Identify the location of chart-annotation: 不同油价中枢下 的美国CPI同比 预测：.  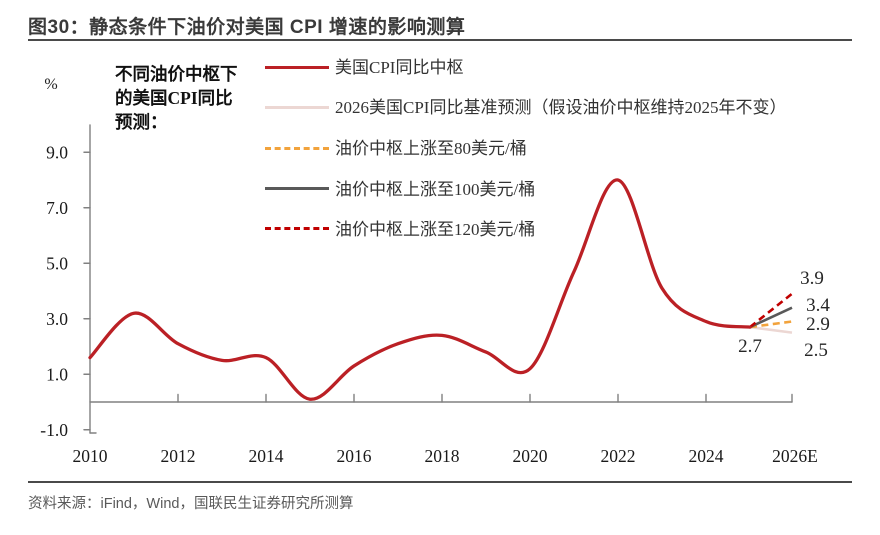
(195, 98).